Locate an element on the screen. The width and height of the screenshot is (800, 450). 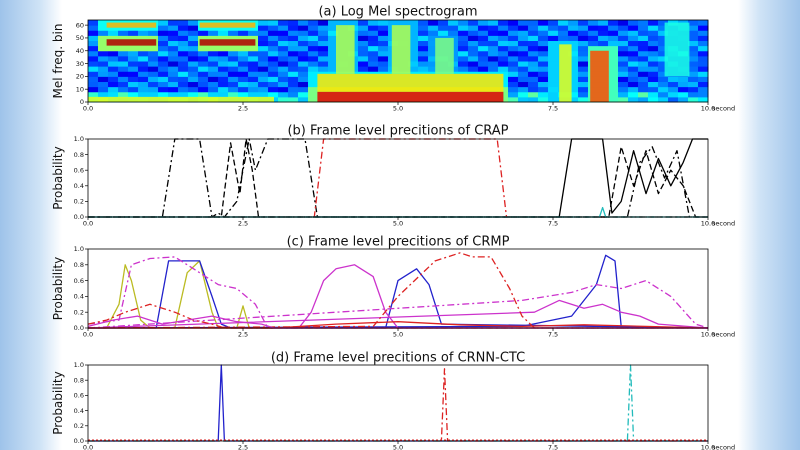
x-tick-label: 0.0 is located at coordinates (88, 335).